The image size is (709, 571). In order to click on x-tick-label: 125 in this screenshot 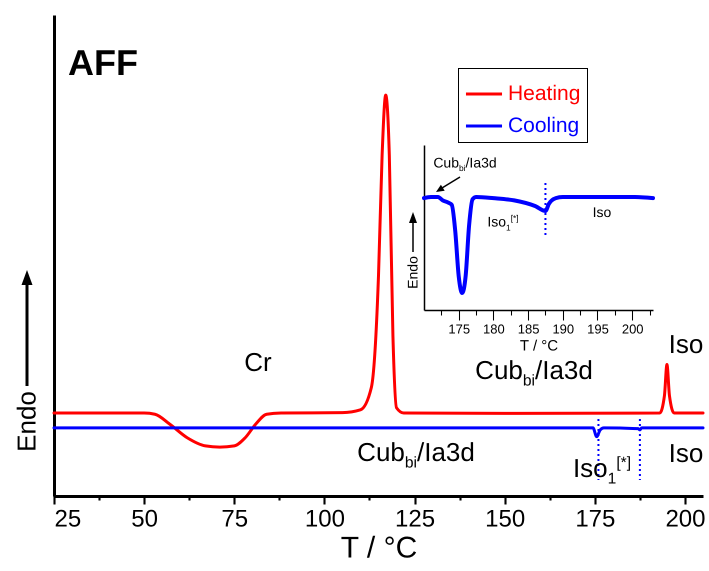, I will do `click(415, 519)`.